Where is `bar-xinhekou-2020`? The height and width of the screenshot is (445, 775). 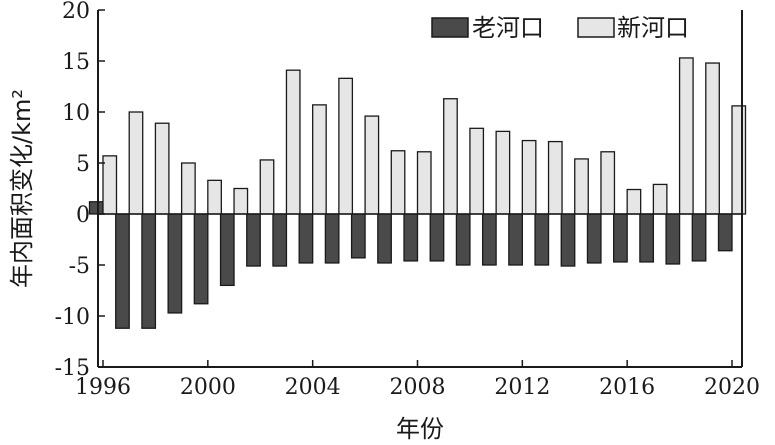 bar-xinhekou-2020 is located at coordinates (739, 160).